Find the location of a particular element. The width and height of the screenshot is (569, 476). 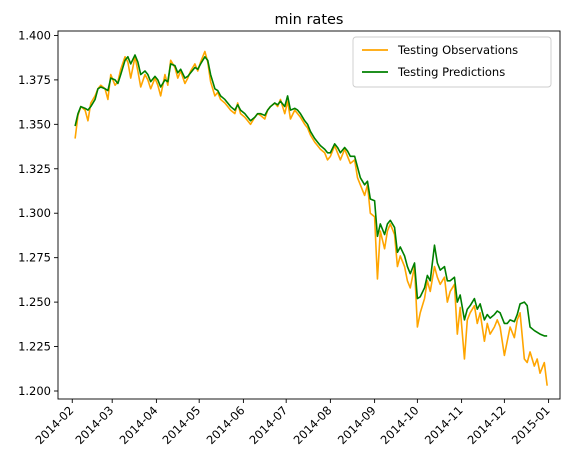

y-tick-label: 1.350 is located at coordinates (34, 124).